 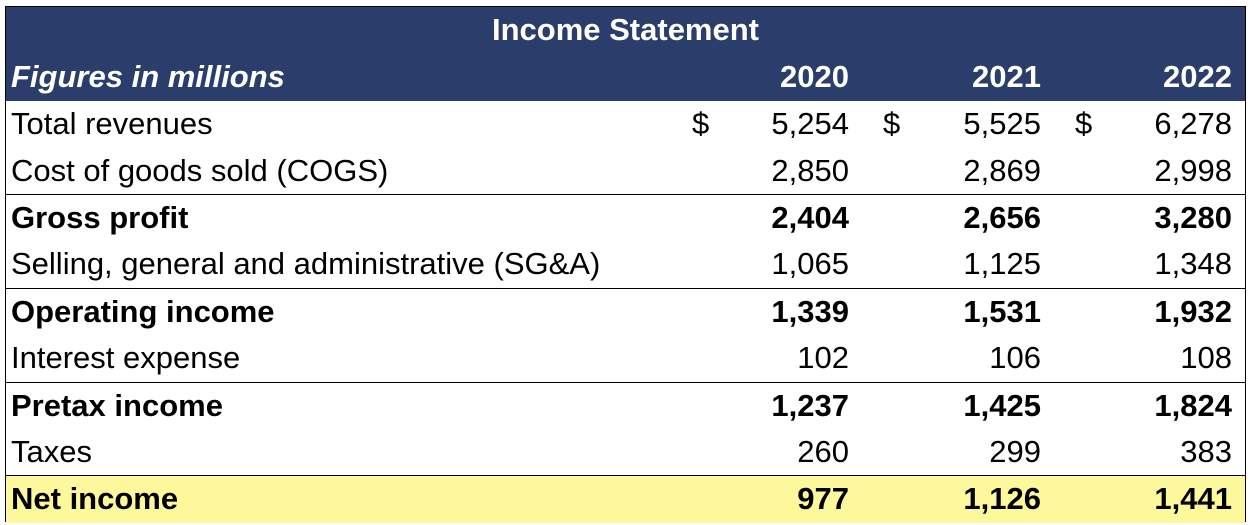 What do you see at coordinates (1002, 498) in the screenshot?
I see `value-2021: 1,126` at bounding box center [1002, 498].